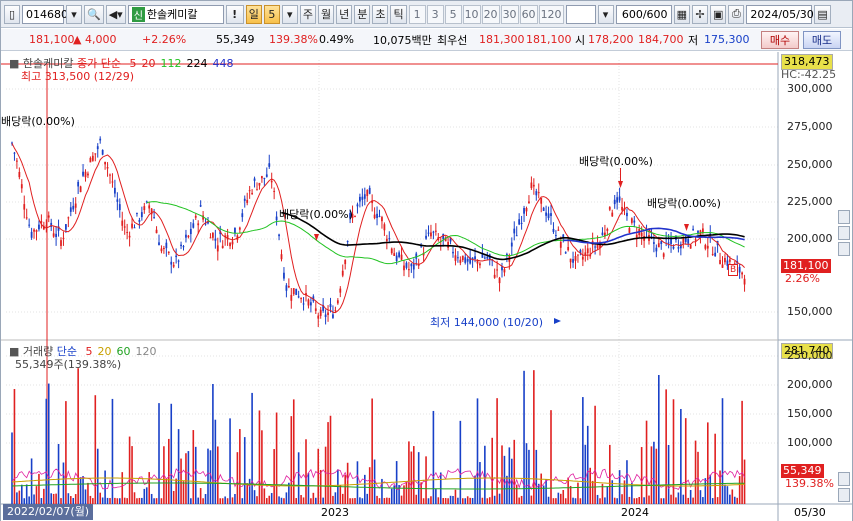 This screenshot has height=521, width=853. I want to click on period-day-button: 일, so click(253, 14).